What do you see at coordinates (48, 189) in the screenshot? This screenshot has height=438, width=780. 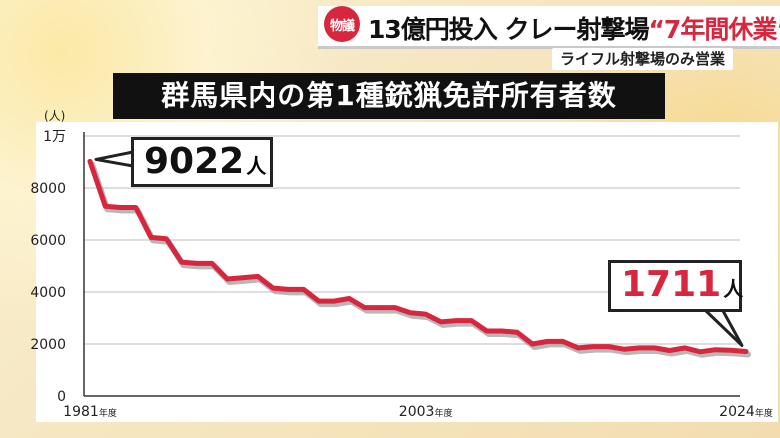 I see `y-tick-label-8000: 8000` at bounding box center [48, 189].